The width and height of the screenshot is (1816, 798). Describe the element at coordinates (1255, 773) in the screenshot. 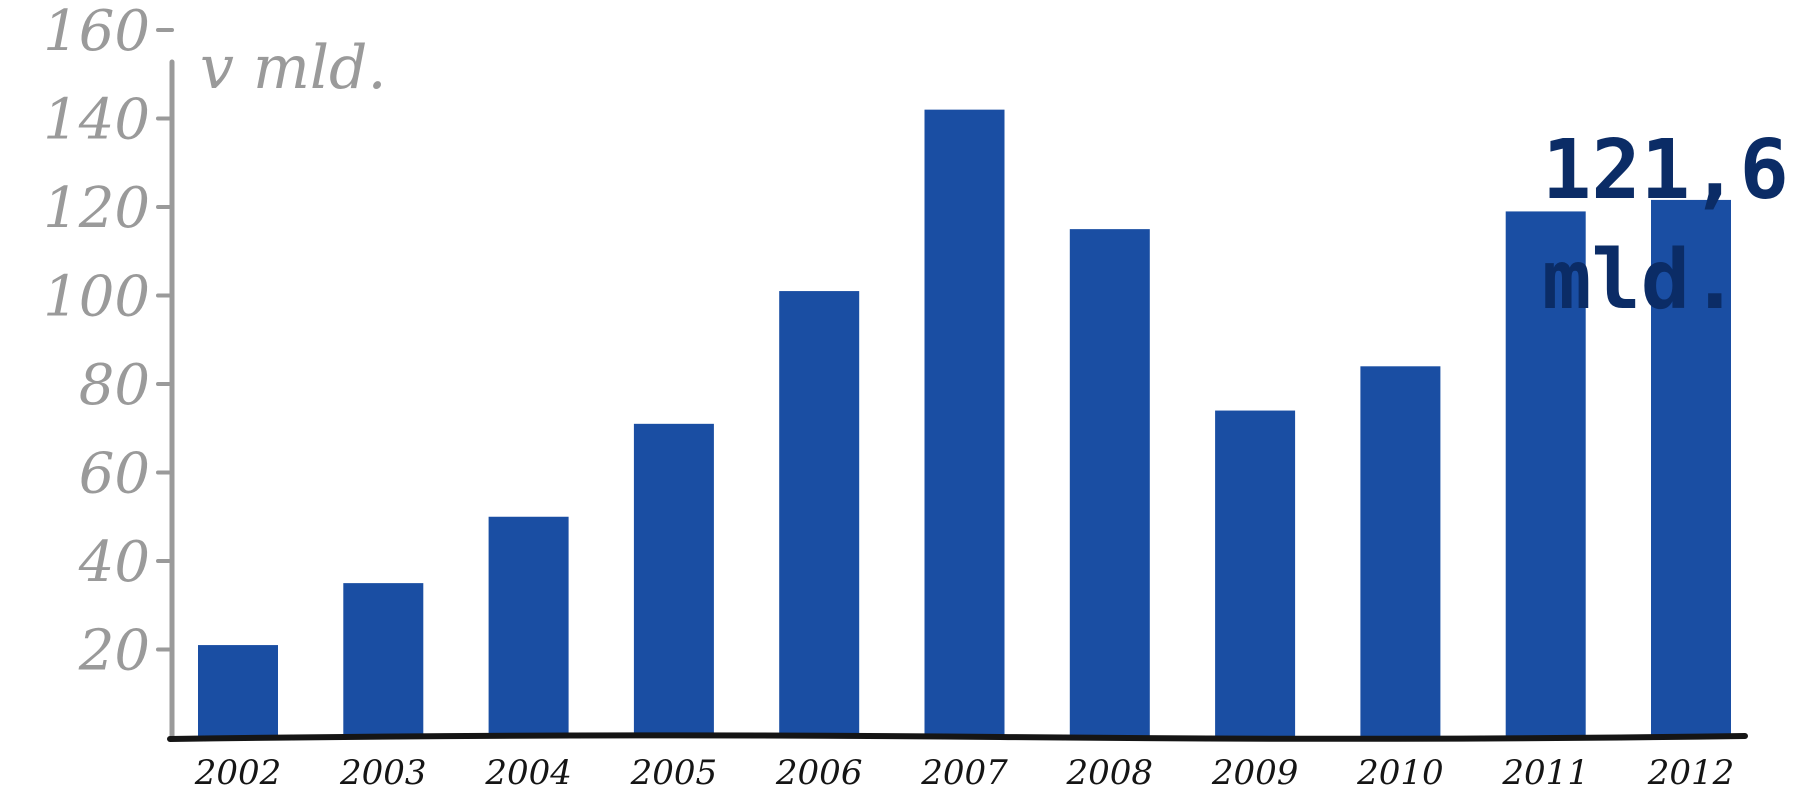

I see `x-tick-label: 2009` at that location.